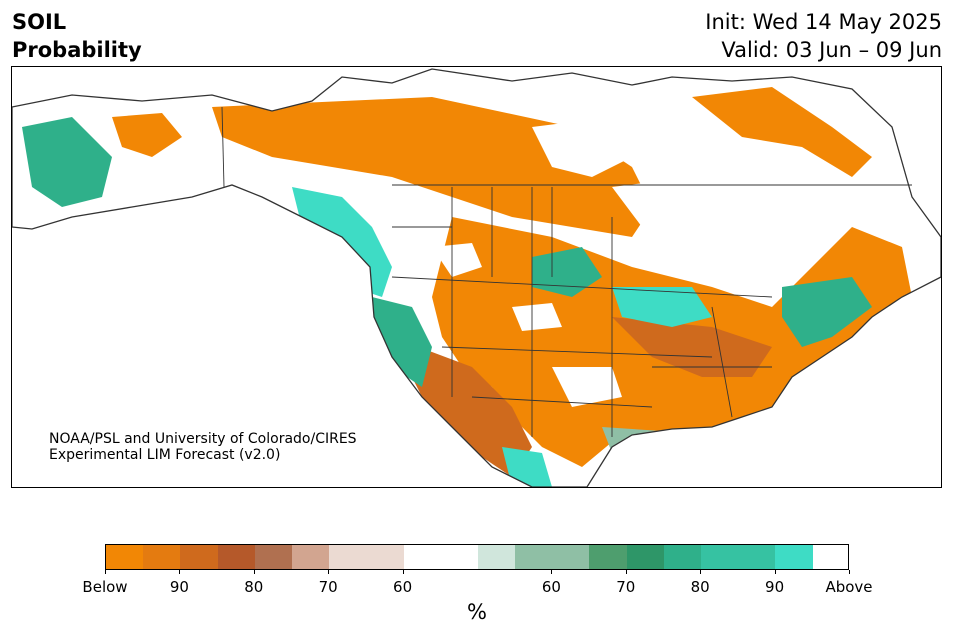 The image size is (954, 637). I want to click on colorbar-unit: %, so click(477, 612).